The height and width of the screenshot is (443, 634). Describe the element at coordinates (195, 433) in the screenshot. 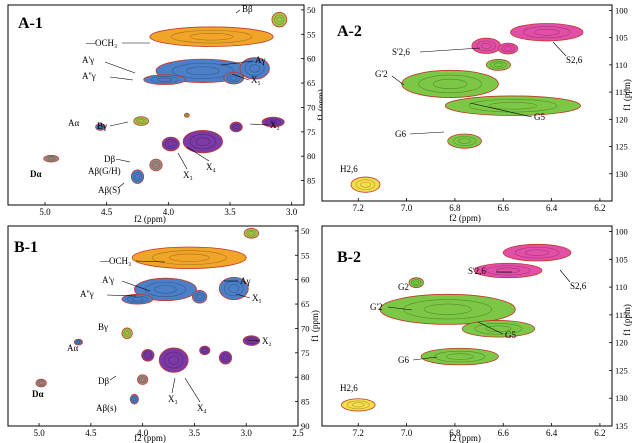

I see `x-tick-label-3-4: 3.5` at that location.